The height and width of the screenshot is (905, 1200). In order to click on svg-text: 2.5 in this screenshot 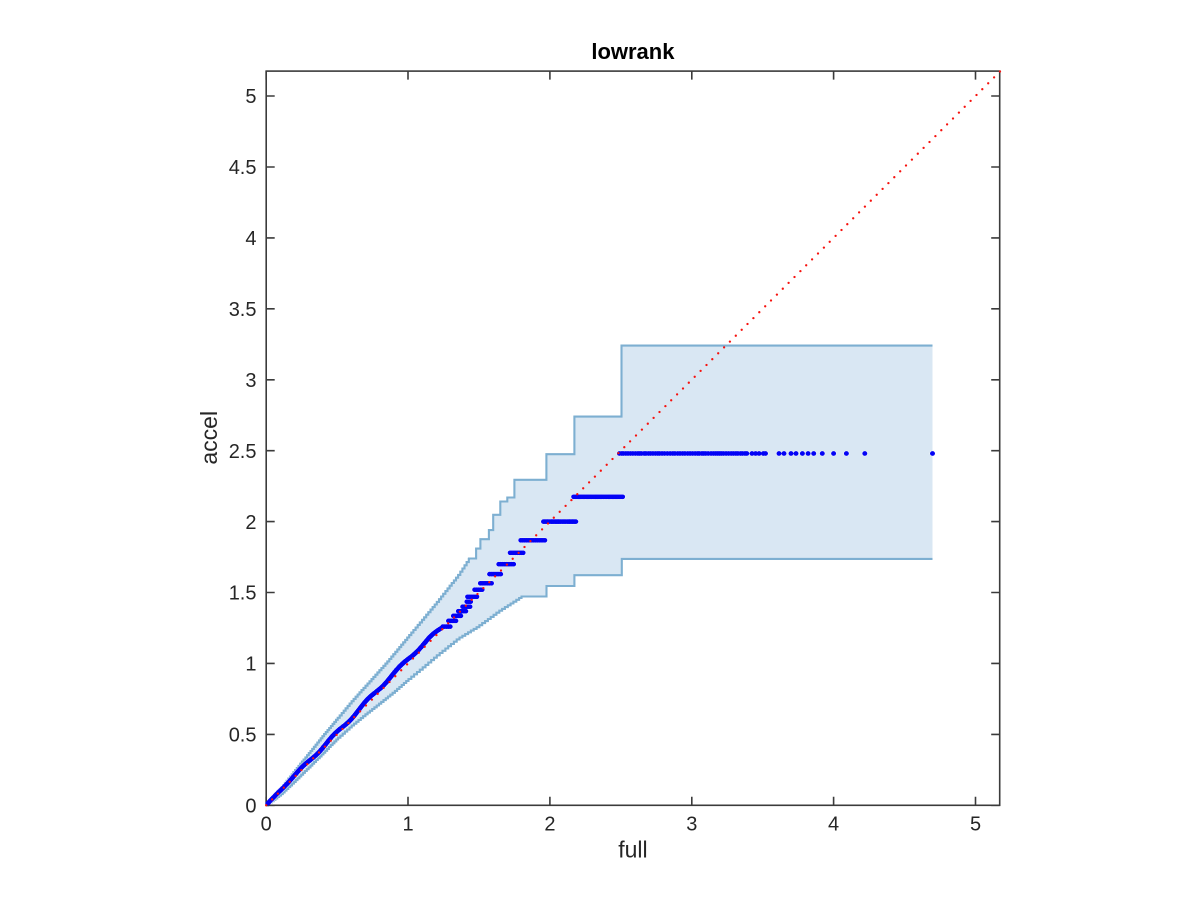, I will do `click(243, 452)`.